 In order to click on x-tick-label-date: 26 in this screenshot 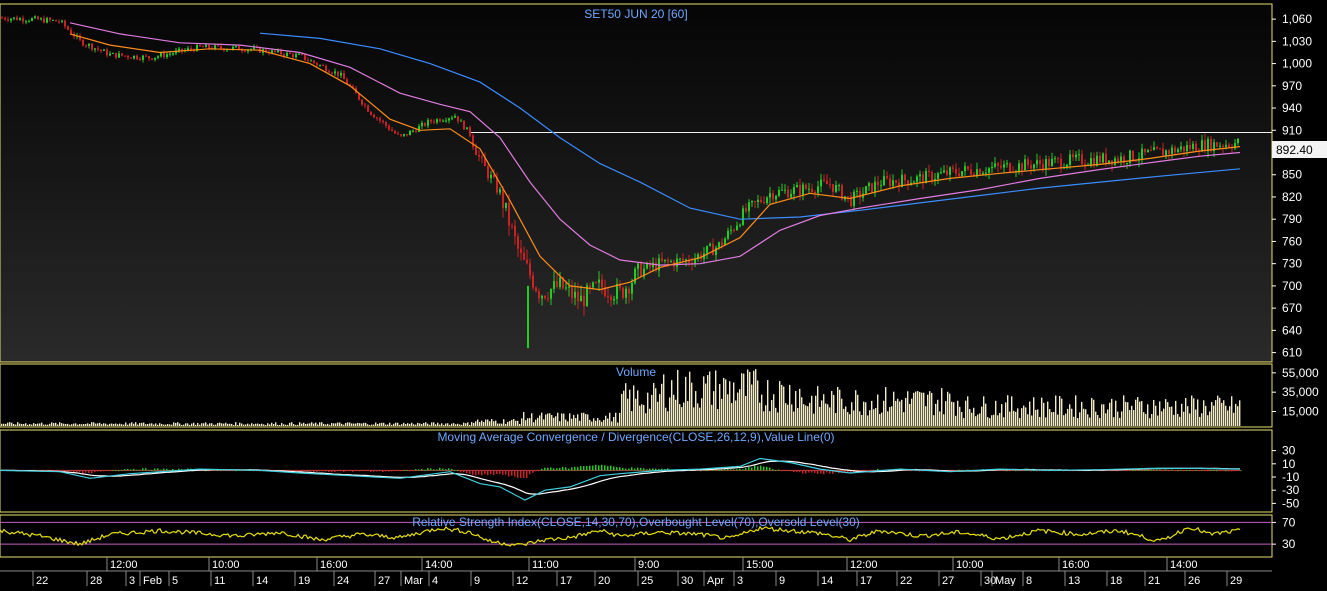, I will do `click(1194, 580)`.